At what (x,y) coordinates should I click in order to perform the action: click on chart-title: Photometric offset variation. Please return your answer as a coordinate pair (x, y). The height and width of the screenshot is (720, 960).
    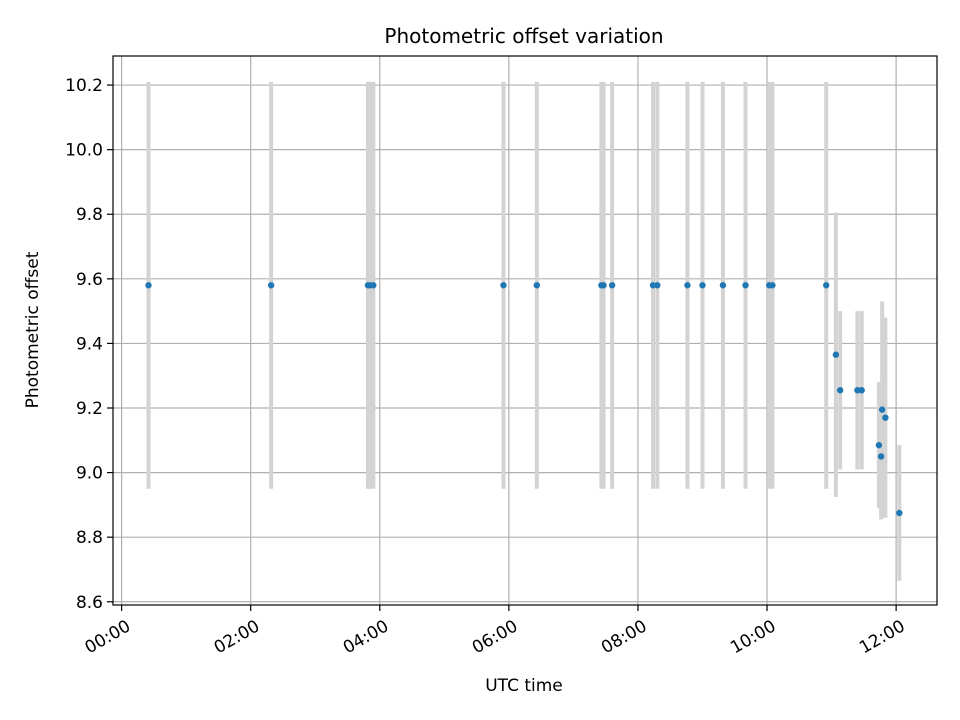
    Looking at the image, I should click on (523, 36).